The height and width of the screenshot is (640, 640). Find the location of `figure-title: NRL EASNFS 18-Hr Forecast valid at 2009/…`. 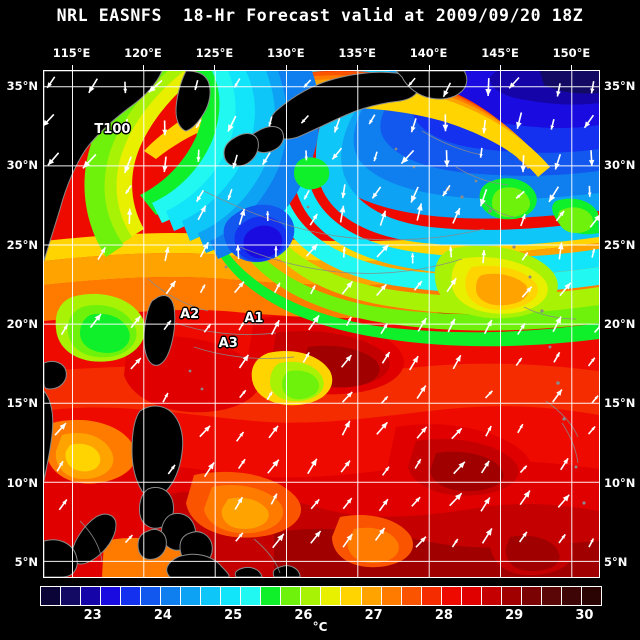

figure-title: NRL EASNFS 18-Hr Forecast valid at 2009/… is located at coordinates (320, 15).